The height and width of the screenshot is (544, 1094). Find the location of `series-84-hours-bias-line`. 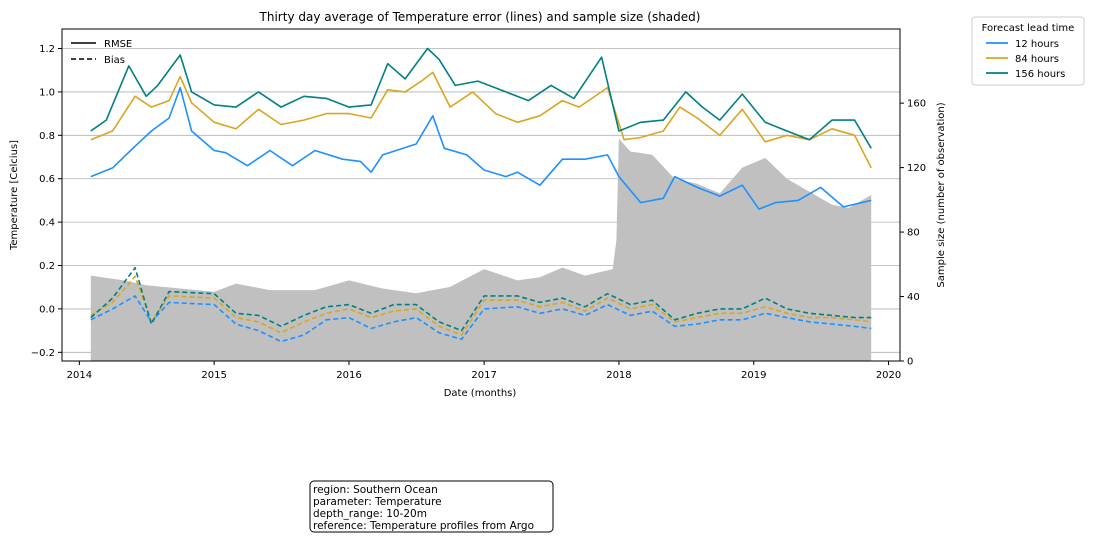

series-84-hours-bias-line is located at coordinates (481, 305).